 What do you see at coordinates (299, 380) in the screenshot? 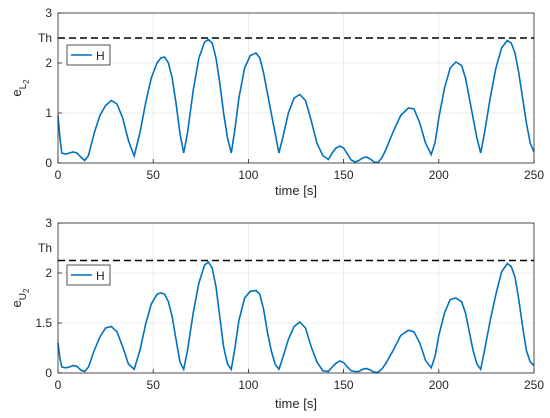
I see `x-ticks-2: 0 50 100 150 200 250` at bounding box center [299, 380].